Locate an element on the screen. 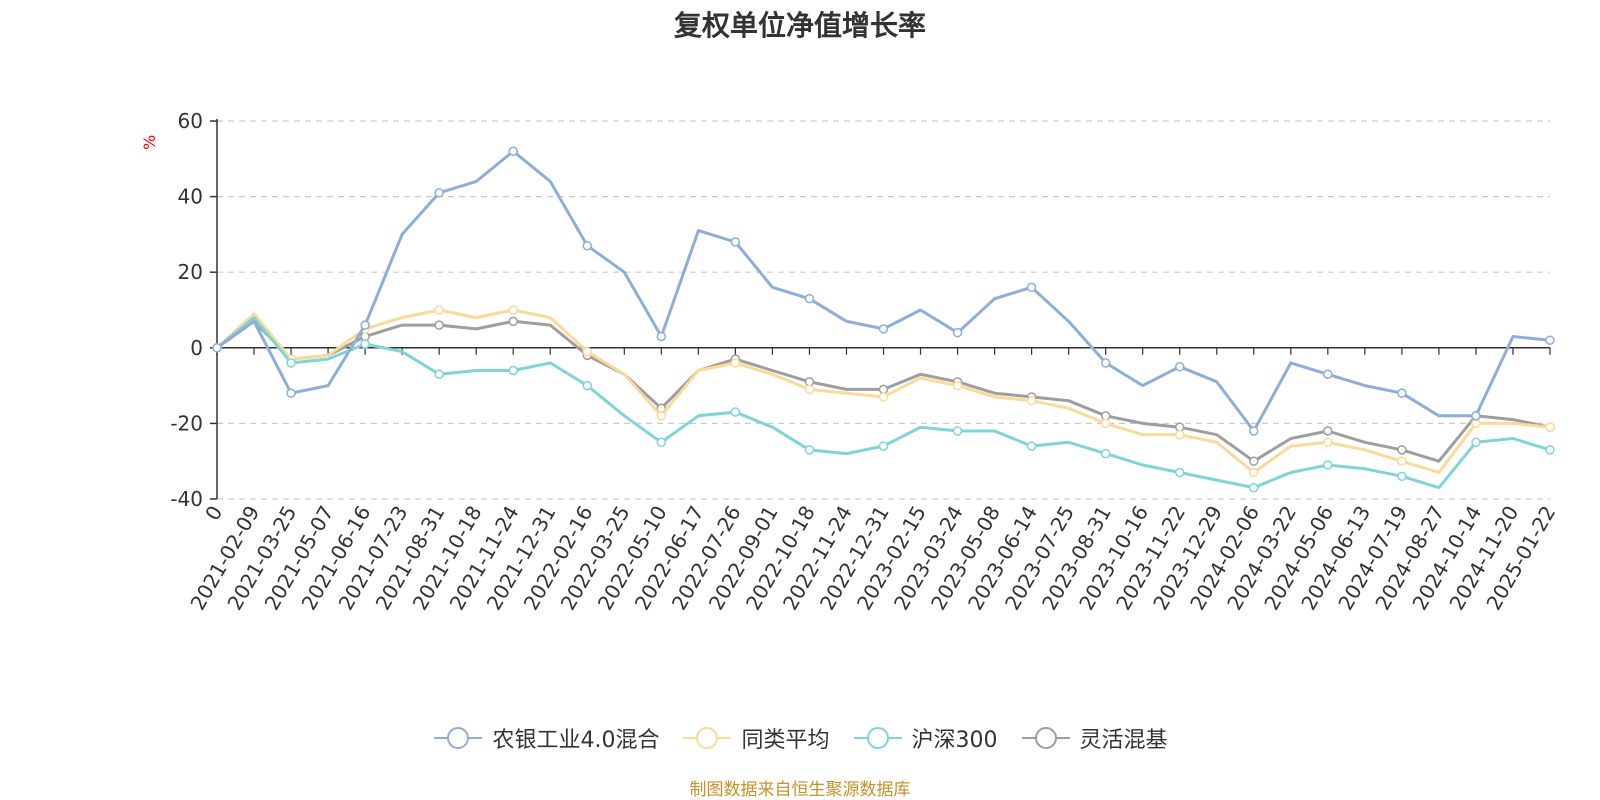 This screenshot has height=800, width=1600. legend-label: 沪深300 is located at coordinates (954, 740).